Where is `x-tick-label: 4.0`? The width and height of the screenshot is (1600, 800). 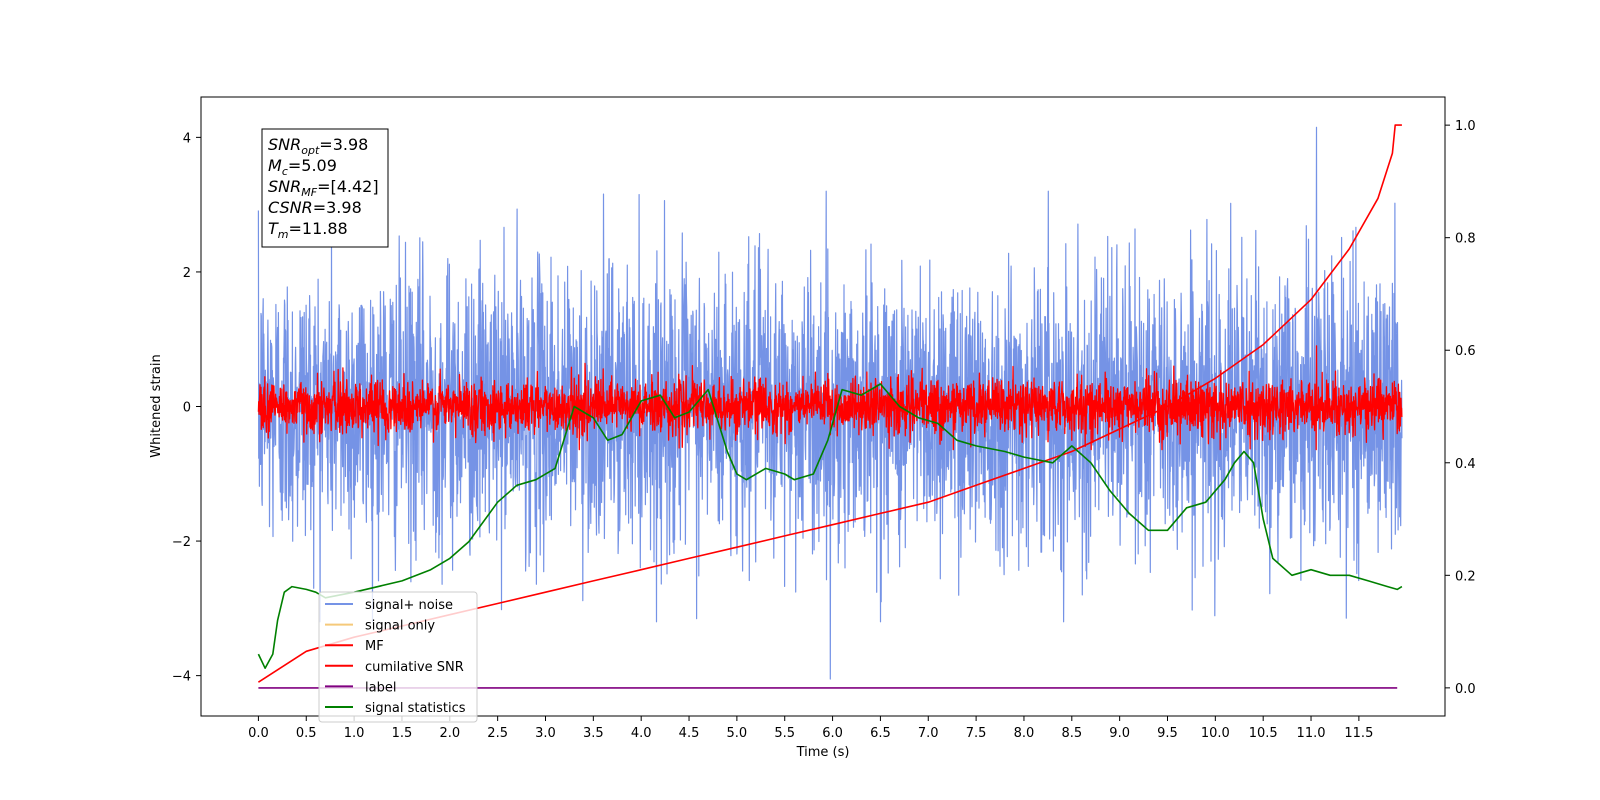 x-tick-label: 4.0 is located at coordinates (641, 733).